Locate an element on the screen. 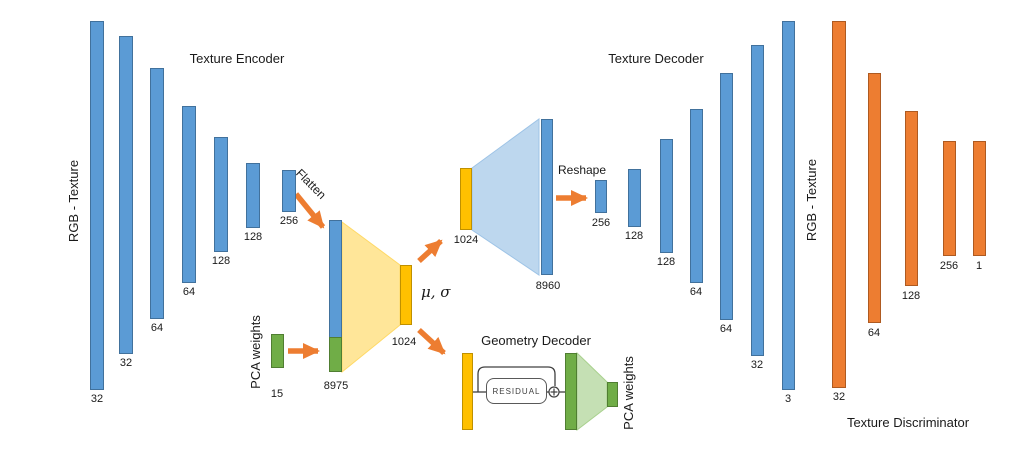 This screenshot has width=1031, height=453. encoder-input-axis-label: RGB - Texture is located at coordinates (73, 201).